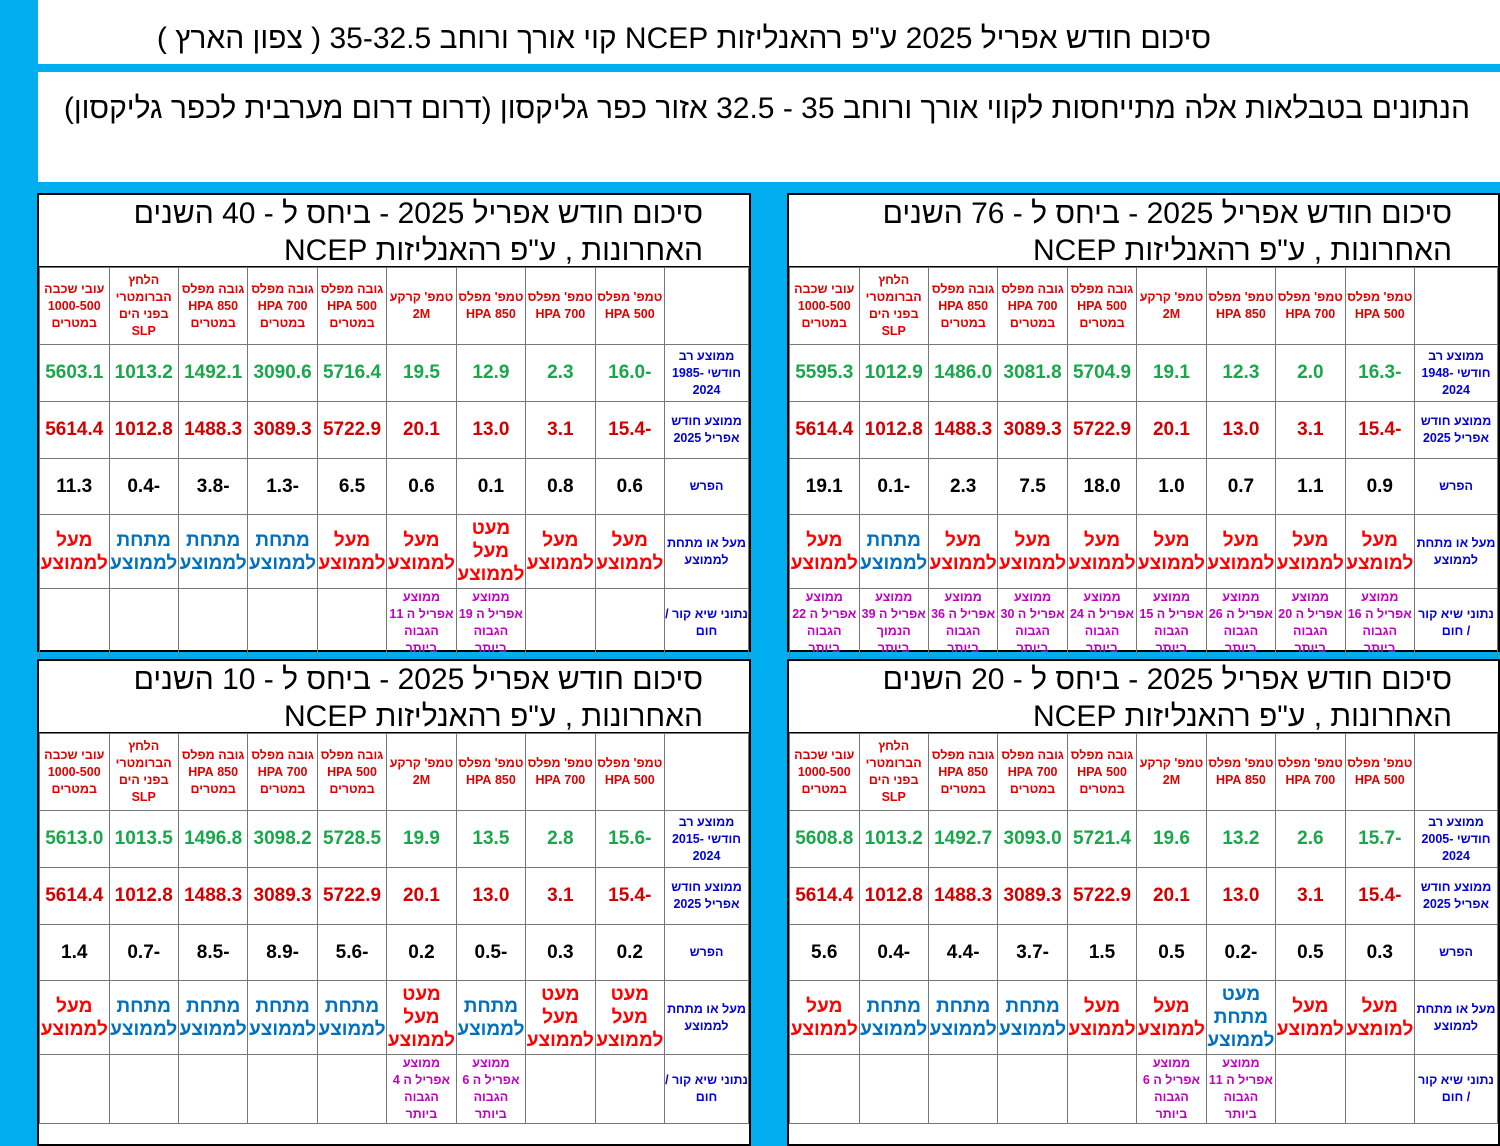 This screenshot has height=1146, width=1500. Describe the element at coordinates (1171, 623) in the screenshot. I see `records-cell: ממוצע אפריל ה 15 הגבוה ביותר` at that location.